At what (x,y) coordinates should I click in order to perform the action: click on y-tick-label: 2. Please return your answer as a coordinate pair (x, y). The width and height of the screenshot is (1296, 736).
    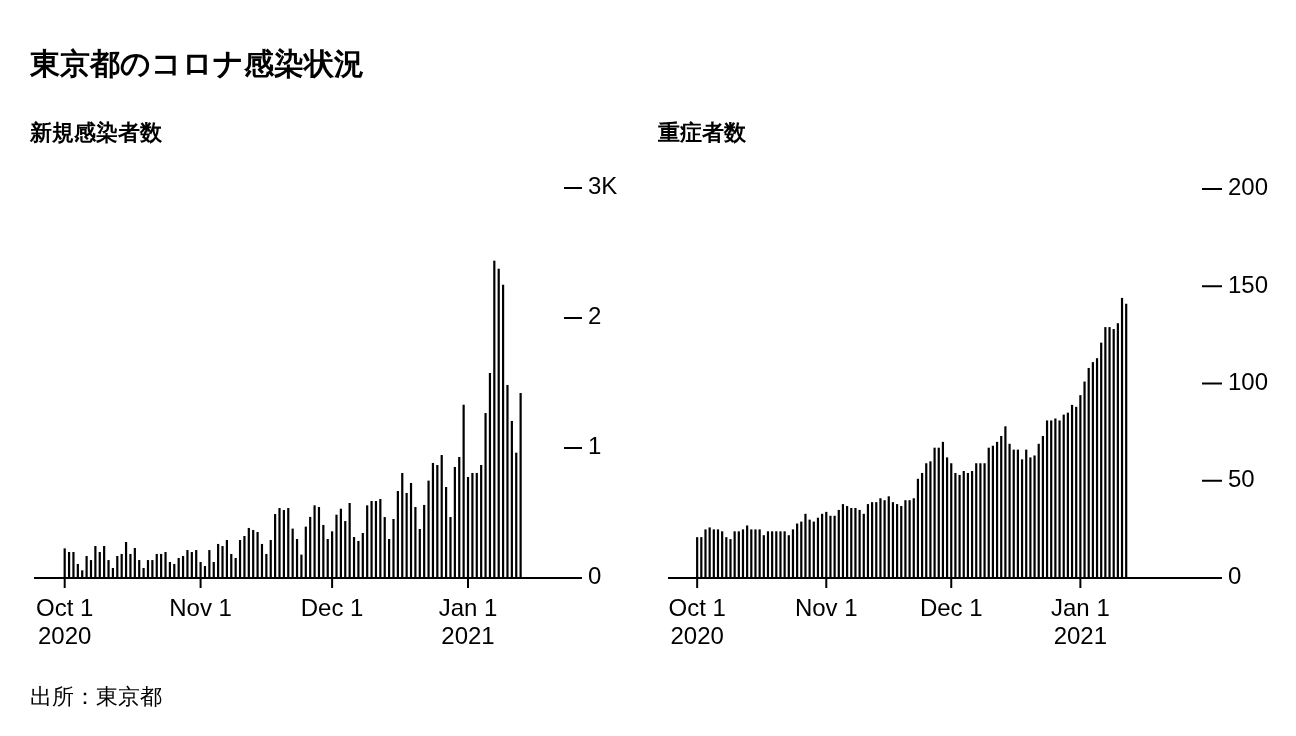
    Looking at the image, I should click on (595, 316).